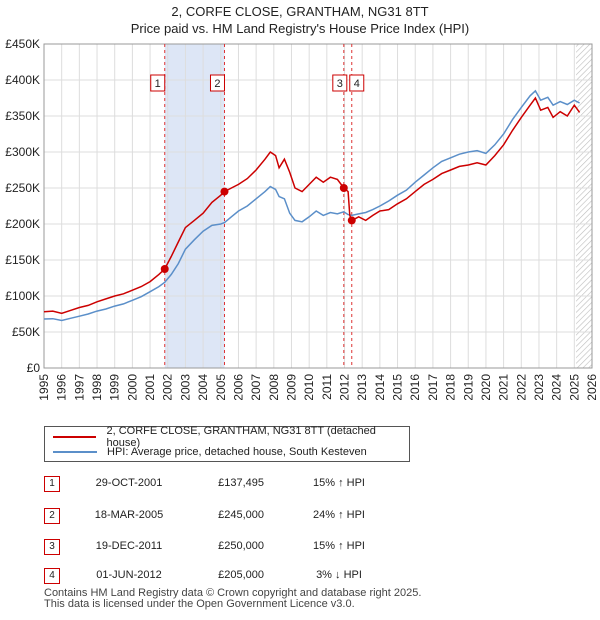 The image size is (600, 620). Describe the element at coordinates (291, 387) in the screenshot. I see `x-tick-label: 2009` at that location.